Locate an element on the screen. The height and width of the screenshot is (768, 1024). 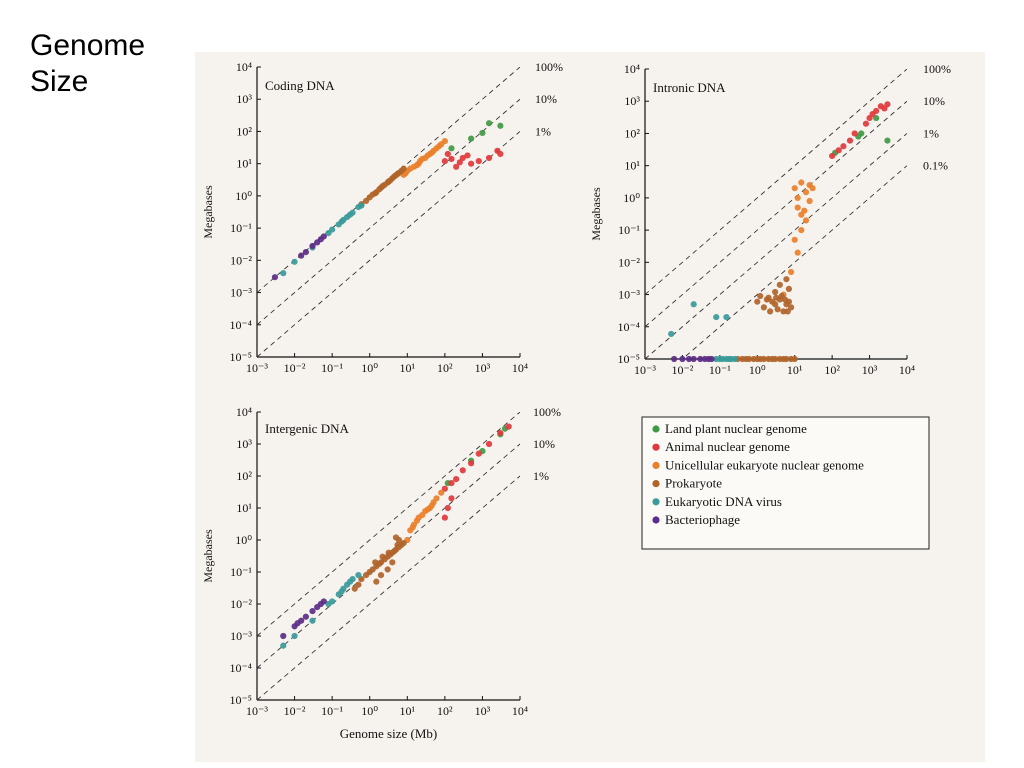
y-tick-label: 10² is located at coordinates (244, 476).